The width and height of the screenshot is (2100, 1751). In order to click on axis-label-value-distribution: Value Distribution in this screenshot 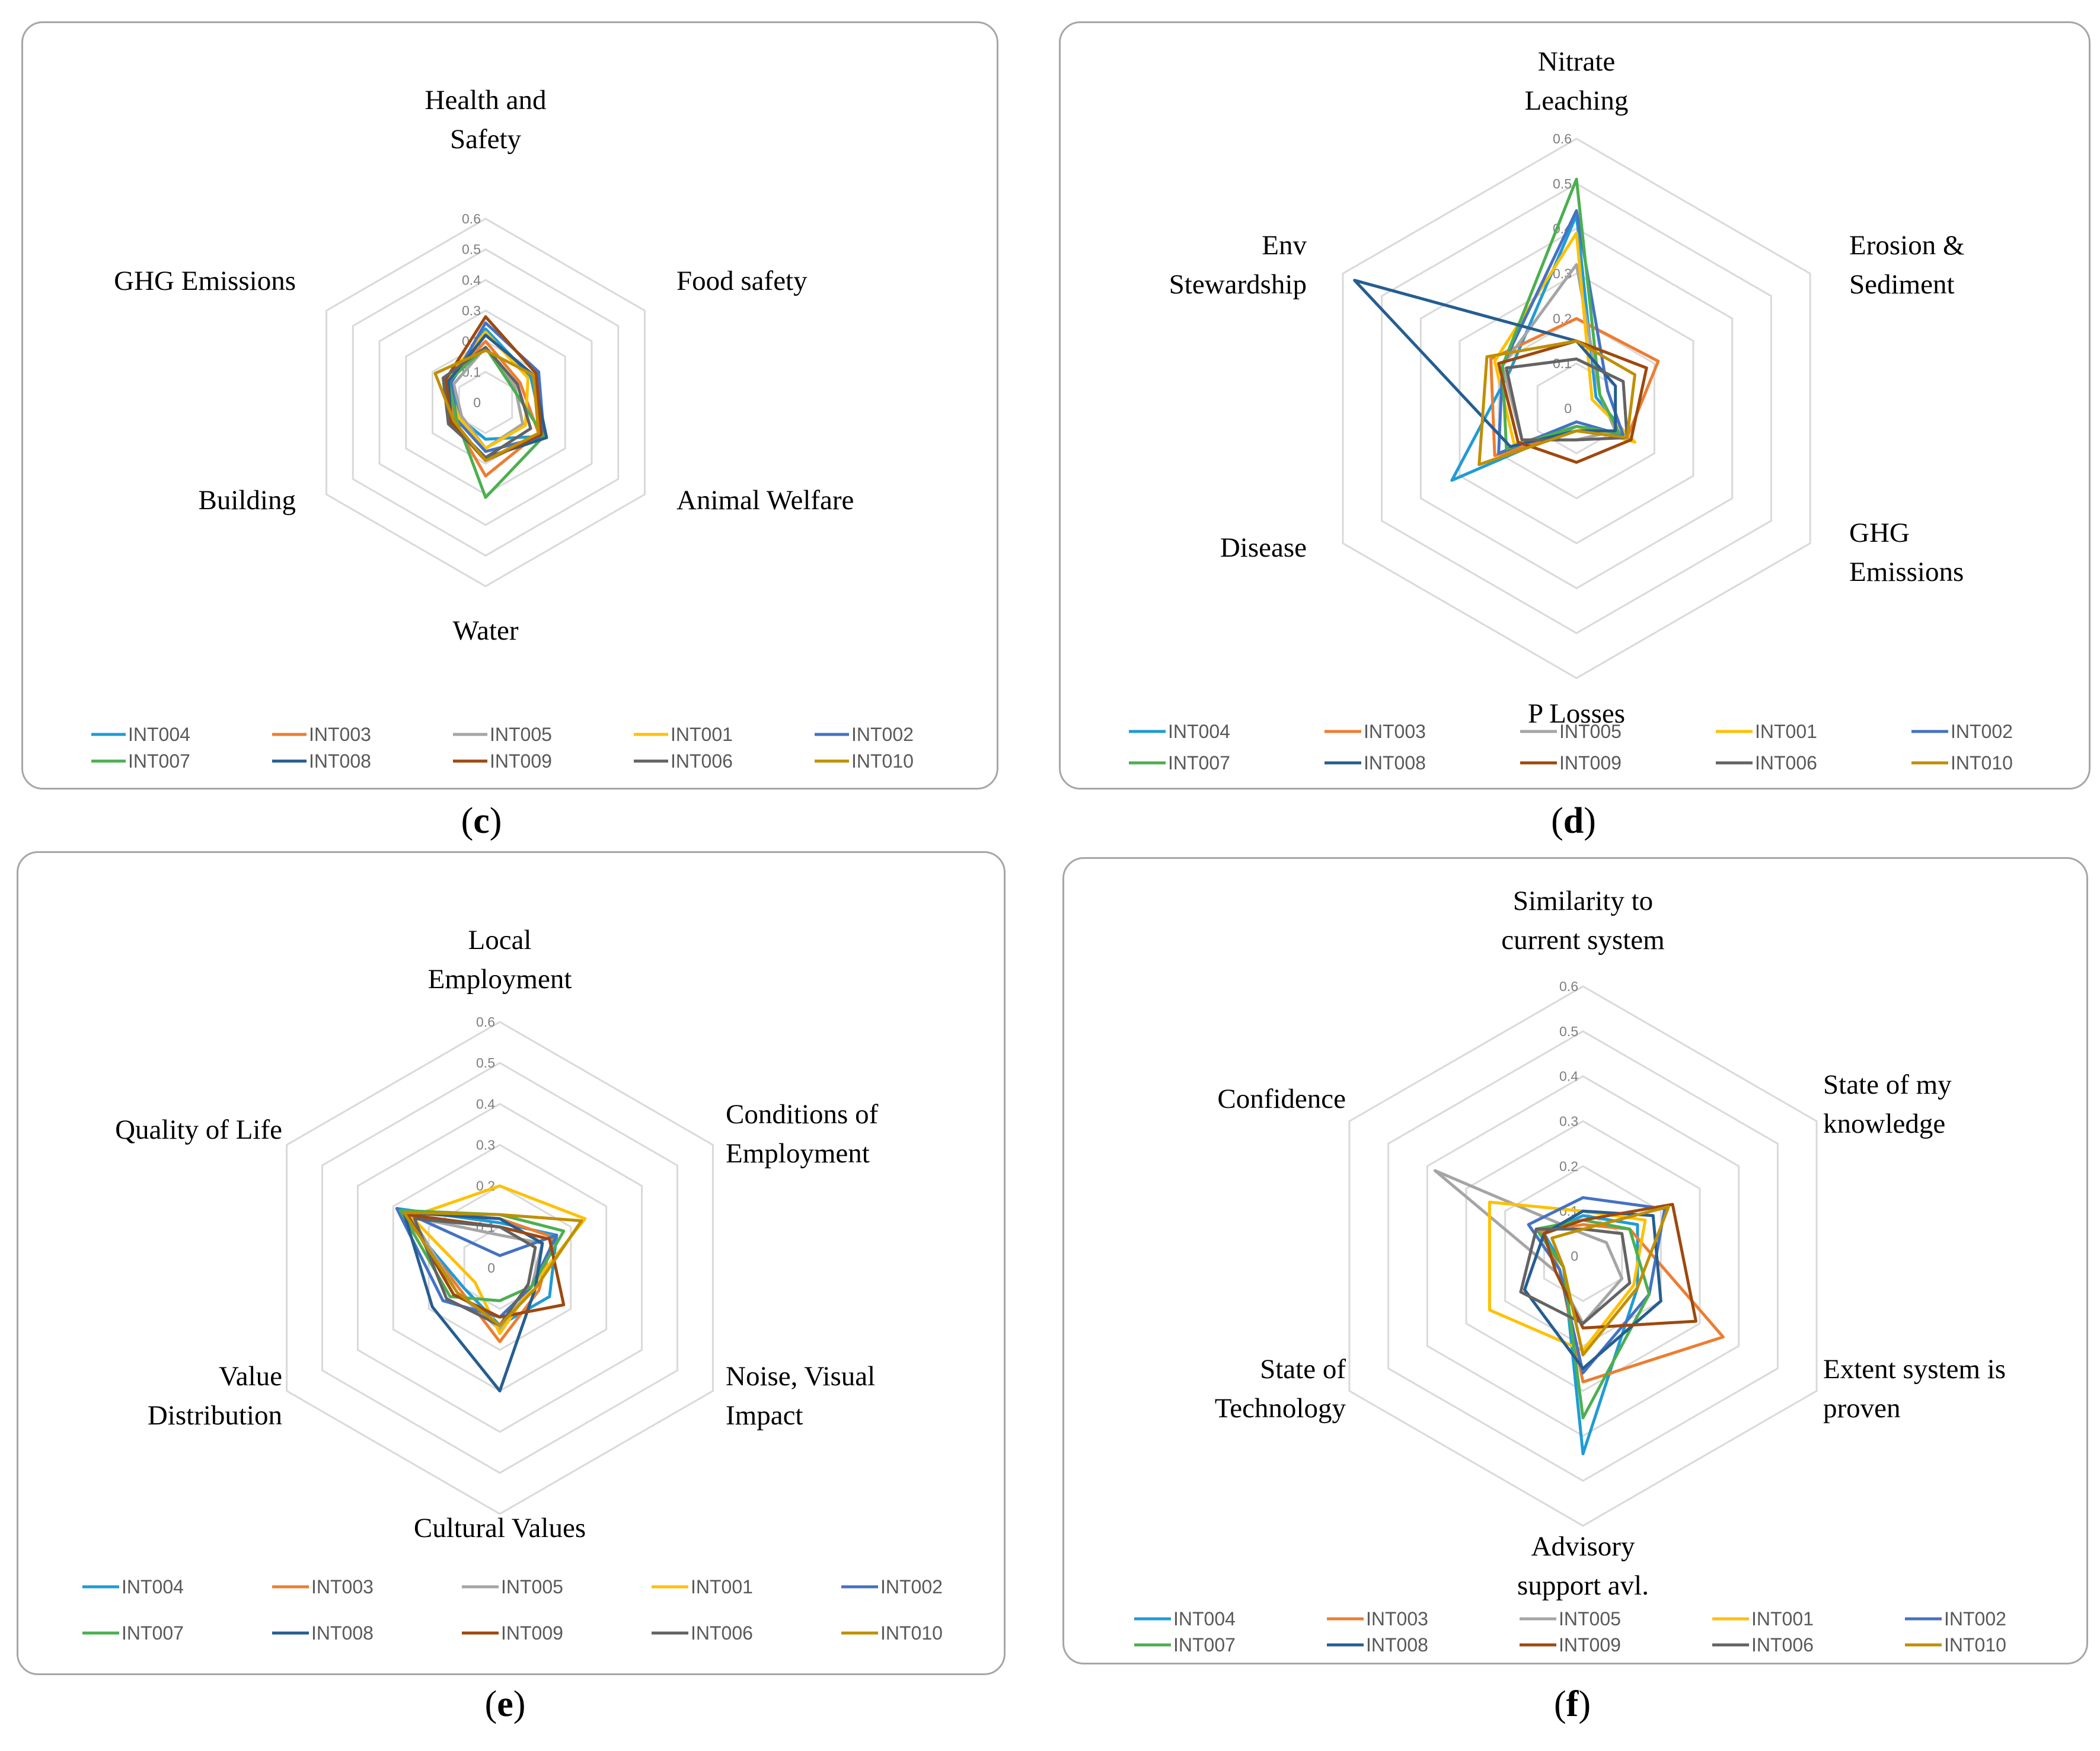, I will do `click(215, 1396)`.